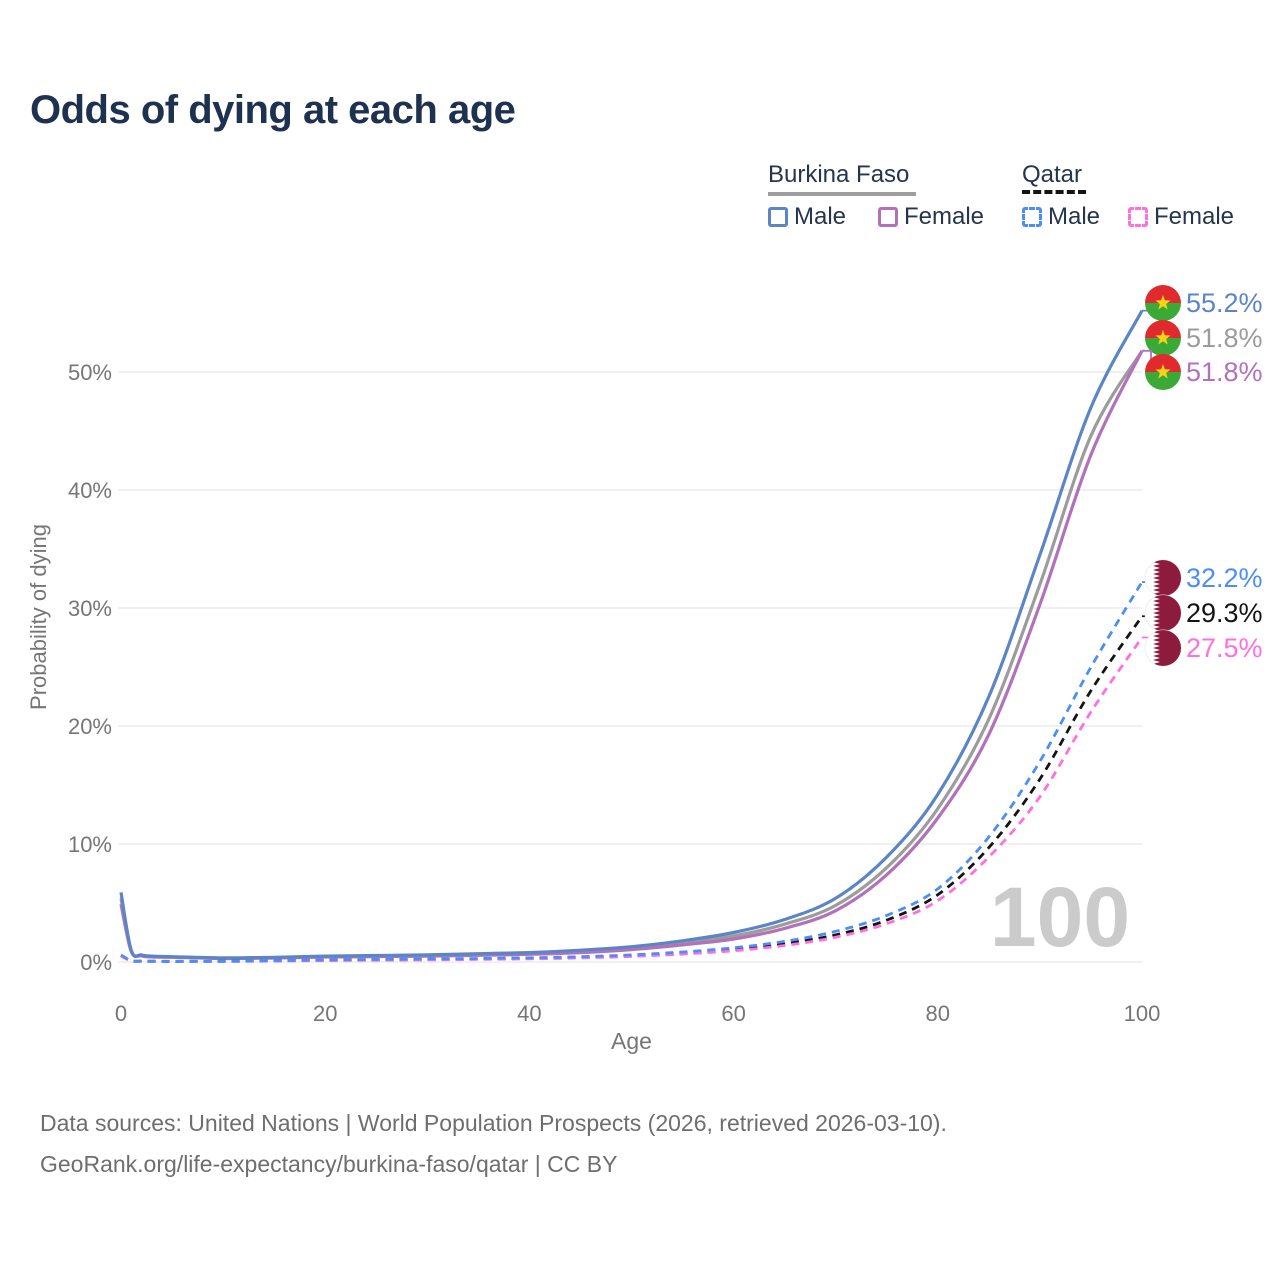 This screenshot has height=1280, width=1280. I want to click on legend-label-qatar-male: Male, so click(1074, 216).